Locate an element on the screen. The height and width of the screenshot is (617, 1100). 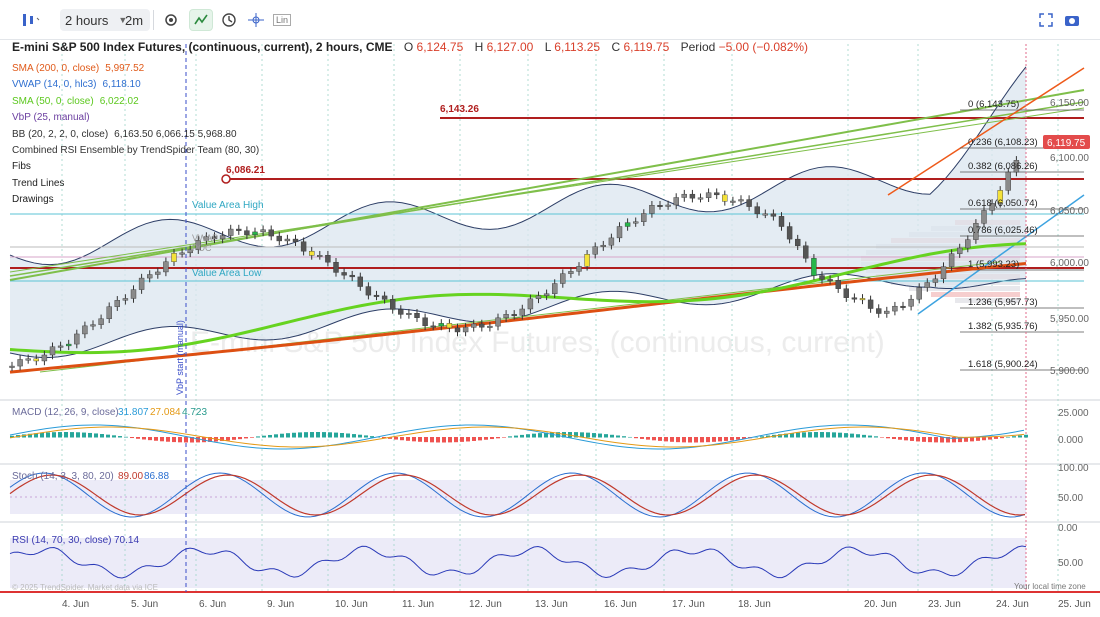
fib-label: 1.618 (5,900.24) is located at coordinates (1003, 364).